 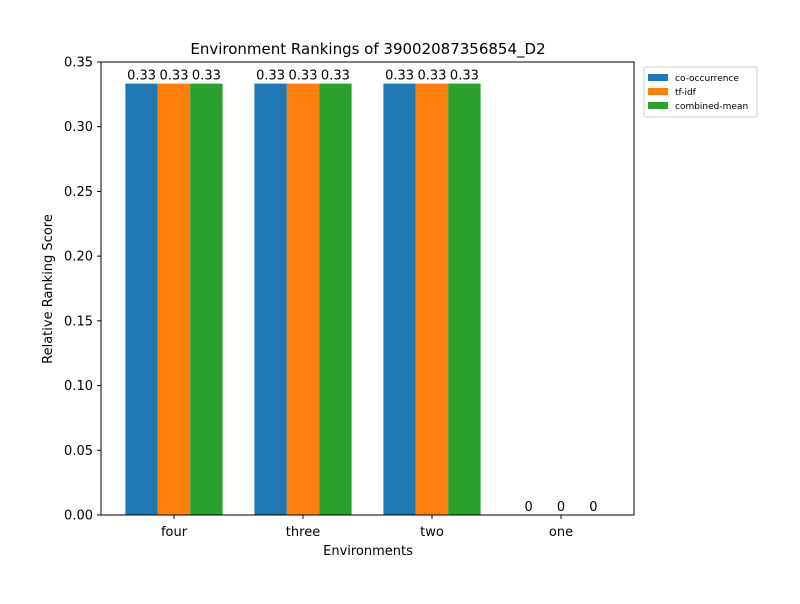 What do you see at coordinates (174, 76) in the screenshot?
I see `data-label-tf-idf-four: 0.33` at bounding box center [174, 76].